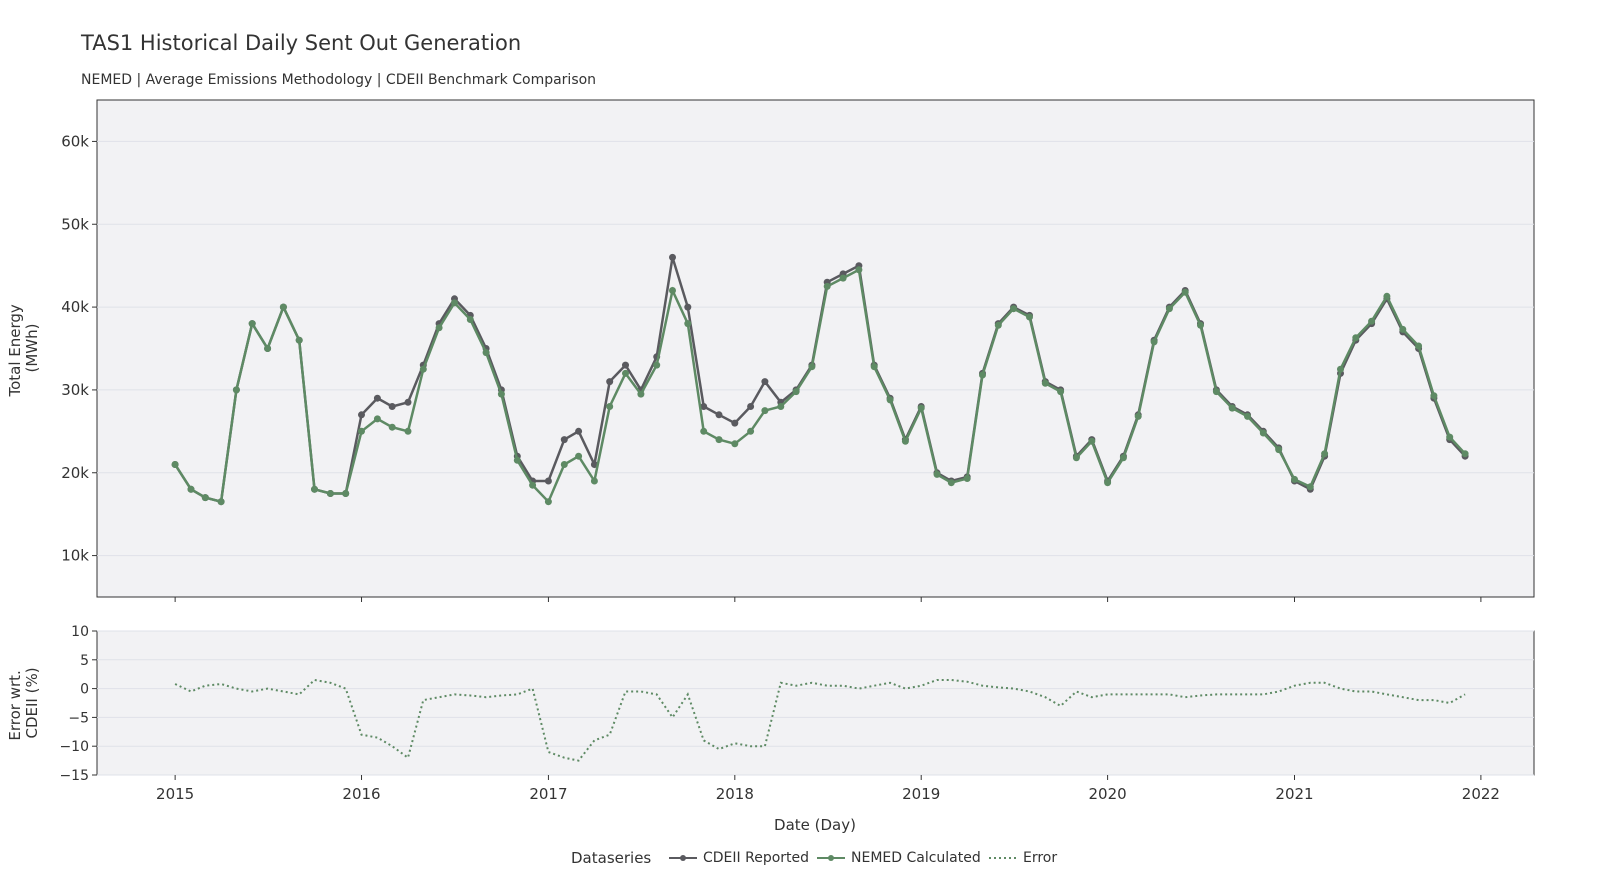 Image resolution: width=1606 pixels, height=886 pixels. I want to click on series-line-error, so click(820, 720).